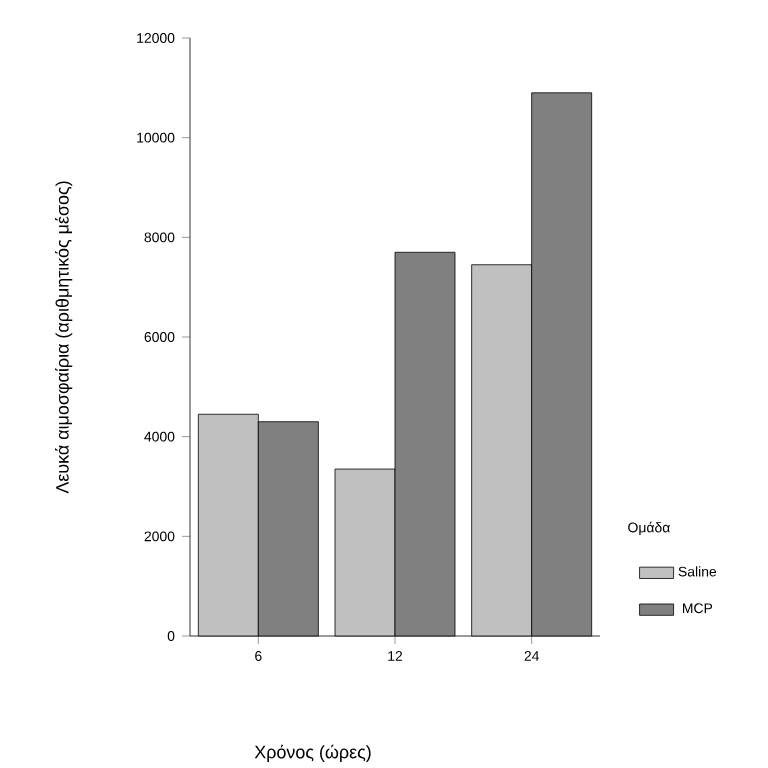  I want to click on y-axis-title: Λευκά αιμοσφαίρια (αριθμητικός μέσος), so click(64, 337).